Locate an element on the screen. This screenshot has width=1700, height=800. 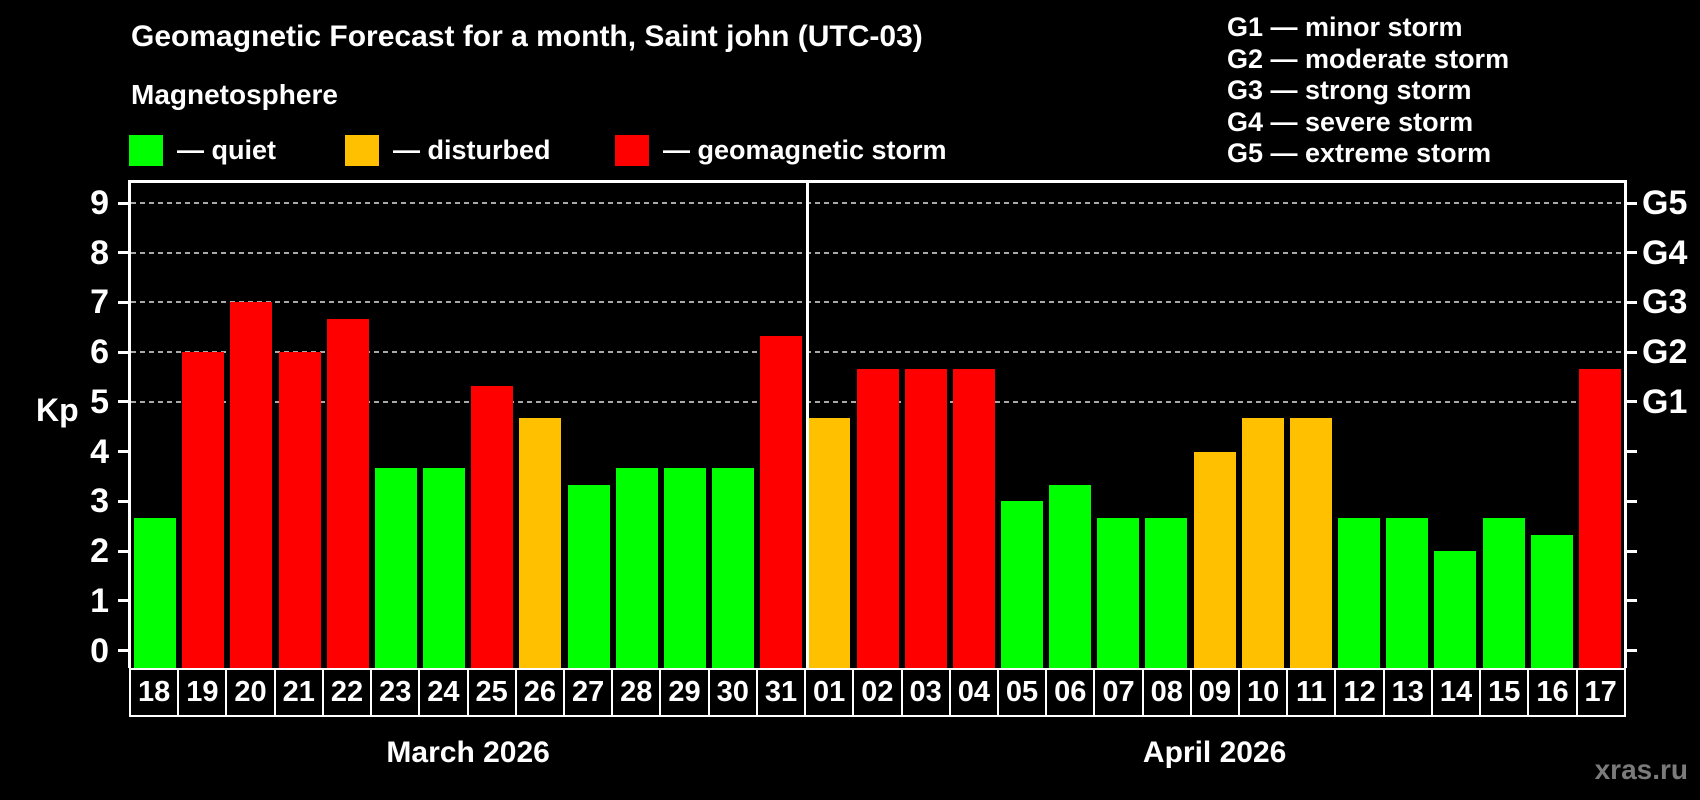
y-tick-label-9: 9 is located at coordinates (99, 203).